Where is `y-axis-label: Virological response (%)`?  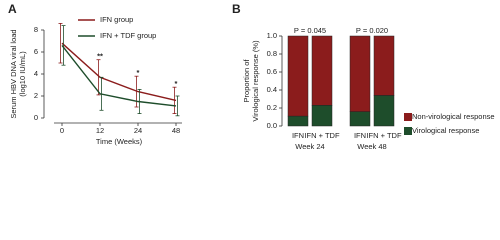 y-axis-label: Virological response (%) is located at coordinates (255, 81).